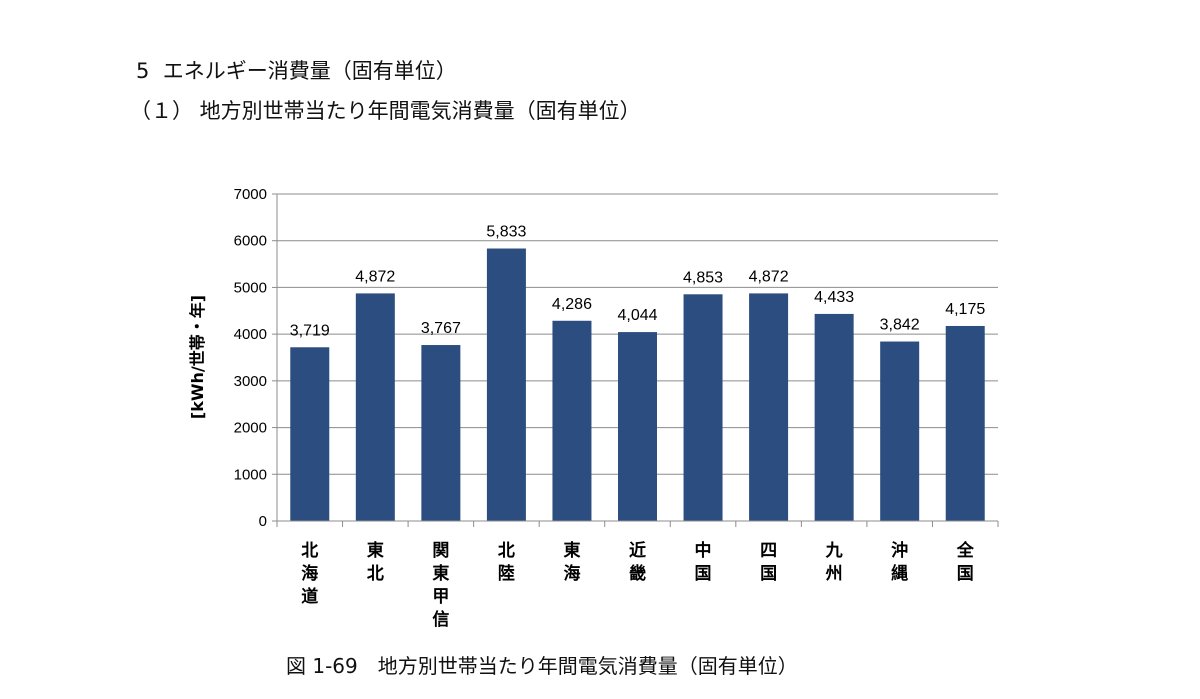 Image resolution: width=1200 pixels, height=699 pixels. I want to click on x-category-label: 関, so click(440, 551).